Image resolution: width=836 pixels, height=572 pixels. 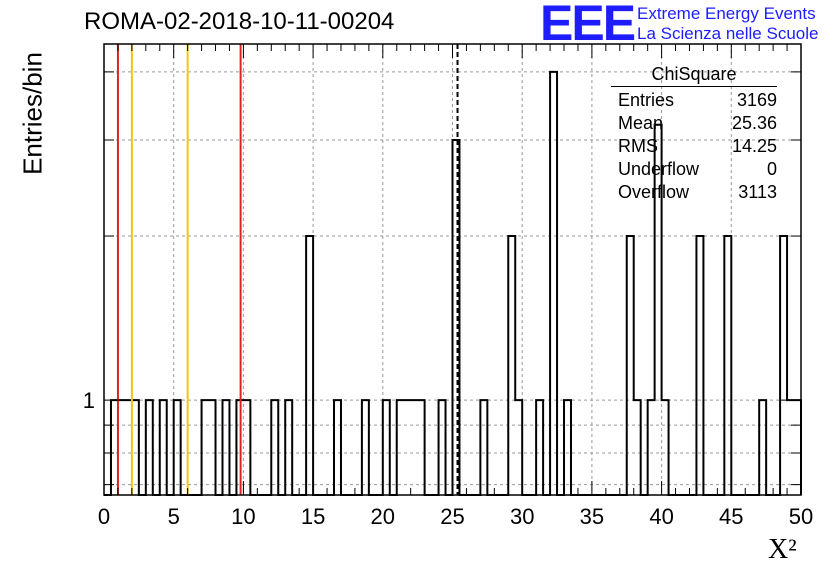 What do you see at coordinates (694, 75) in the screenshot?
I see `stats-title: ChiSquare` at bounding box center [694, 75].